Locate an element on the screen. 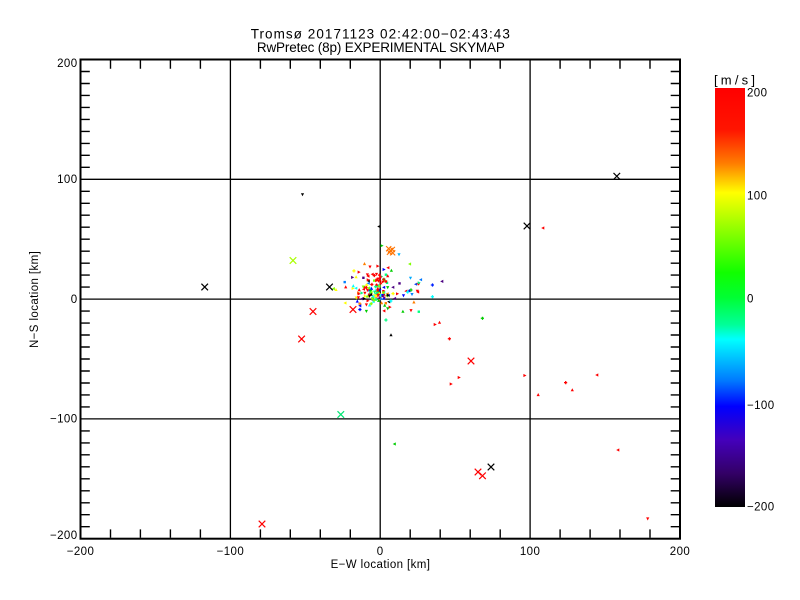 The width and height of the screenshot is (800, 600). svg-text: [m/s] is located at coordinates (736, 80).